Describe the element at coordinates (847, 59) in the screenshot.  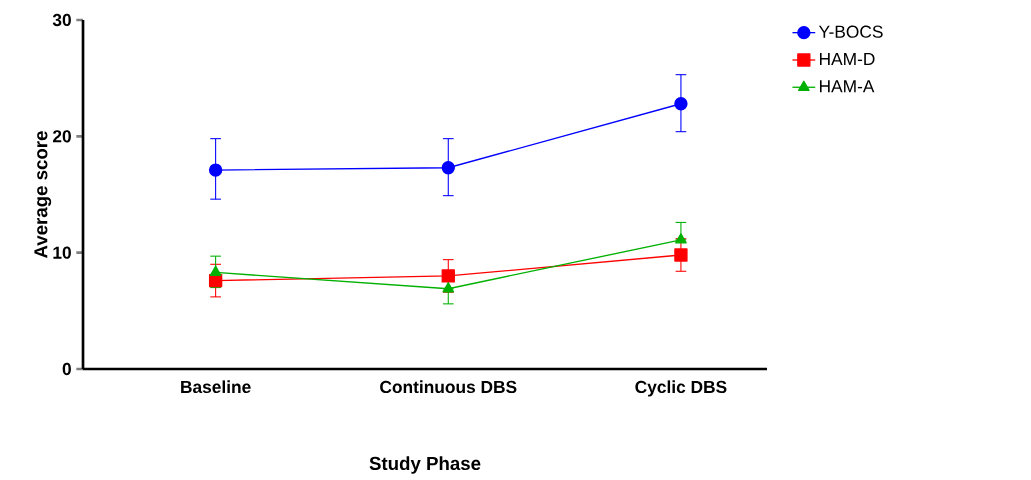
I see `legend-label: HAM-D` at that location.